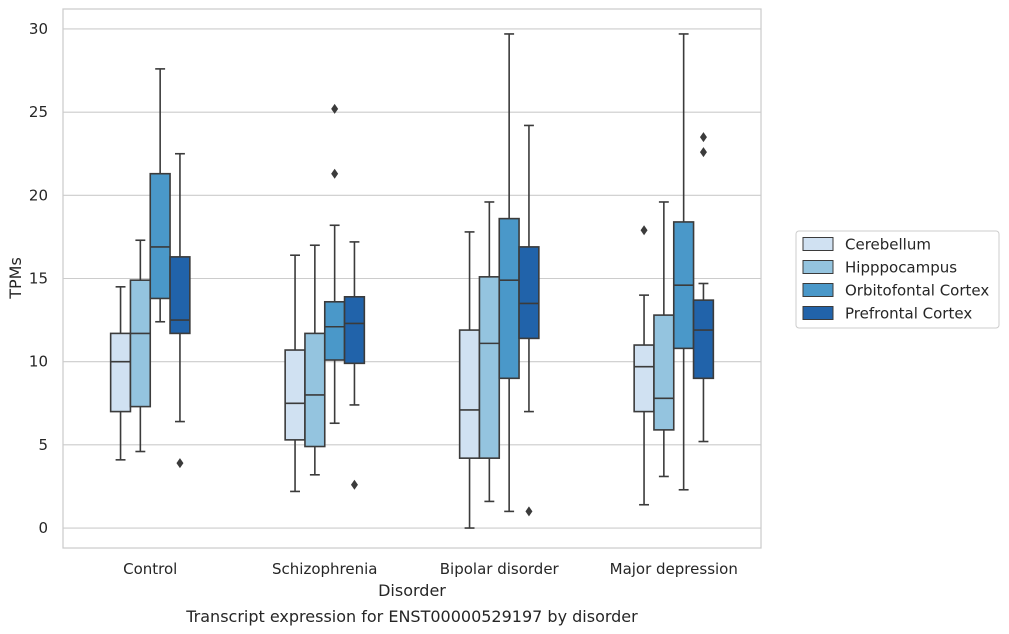 This screenshot has height=634, width=1009. Describe the element at coordinates (674, 569) in the screenshot. I see `x-tick-label: Major depression` at that location.